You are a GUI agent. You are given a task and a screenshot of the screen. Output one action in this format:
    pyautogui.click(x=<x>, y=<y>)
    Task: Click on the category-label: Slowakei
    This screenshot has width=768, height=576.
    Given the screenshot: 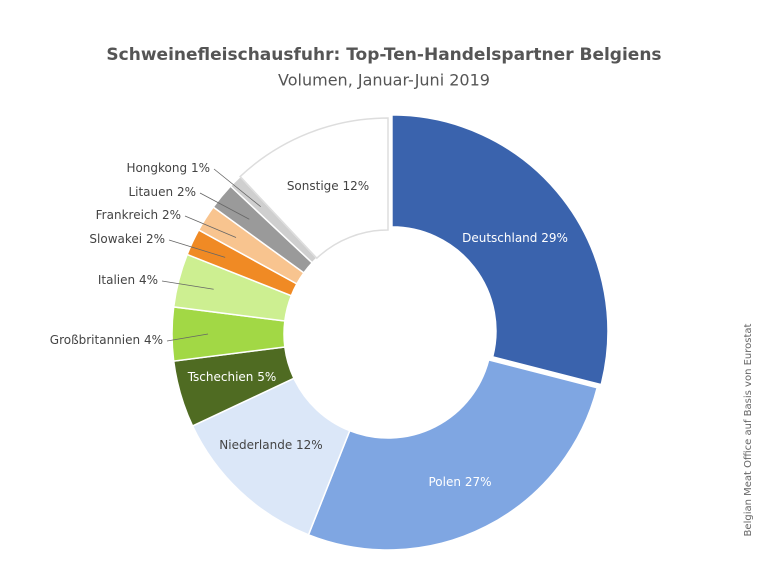 What is the action you would take?
    pyautogui.click(x=115, y=239)
    